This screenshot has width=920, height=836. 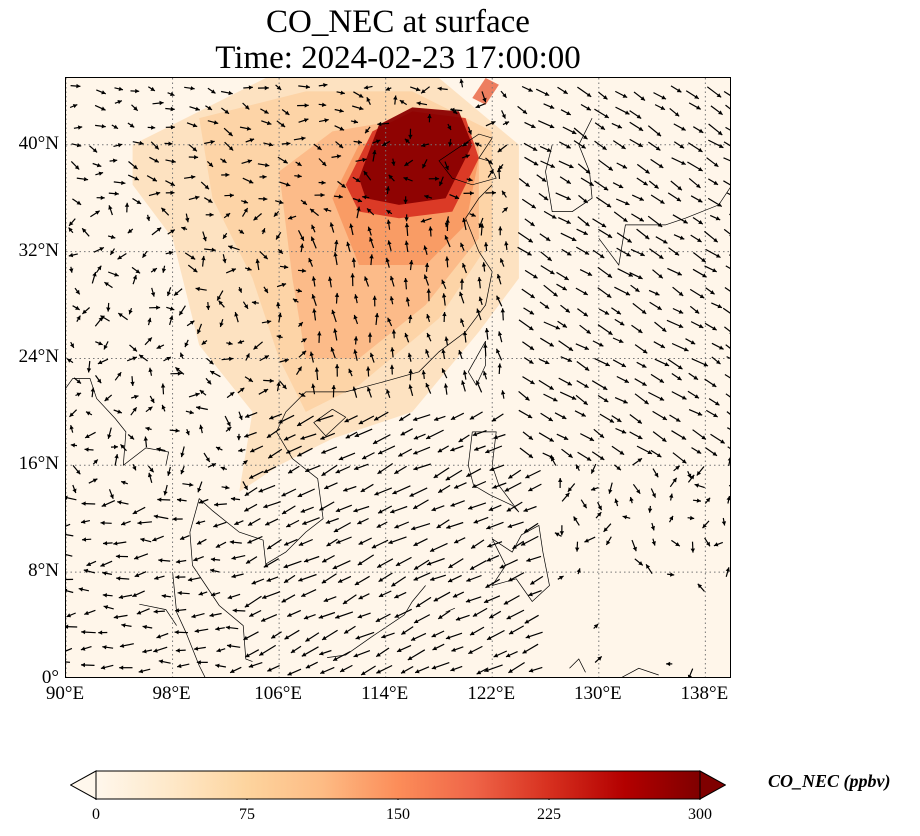 I want to click on map-subtitle: Time: 2024-02-23 17:00:00, so click(x=398, y=58).